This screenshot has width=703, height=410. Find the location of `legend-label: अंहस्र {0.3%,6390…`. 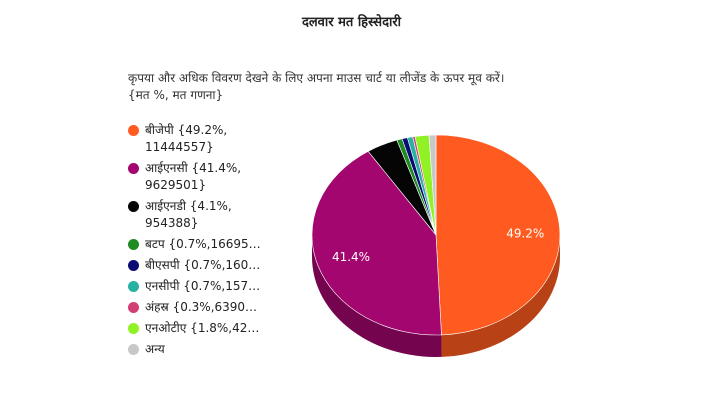

legend-label: अंहस्र {0.3%,6390… is located at coordinates (201, 307).